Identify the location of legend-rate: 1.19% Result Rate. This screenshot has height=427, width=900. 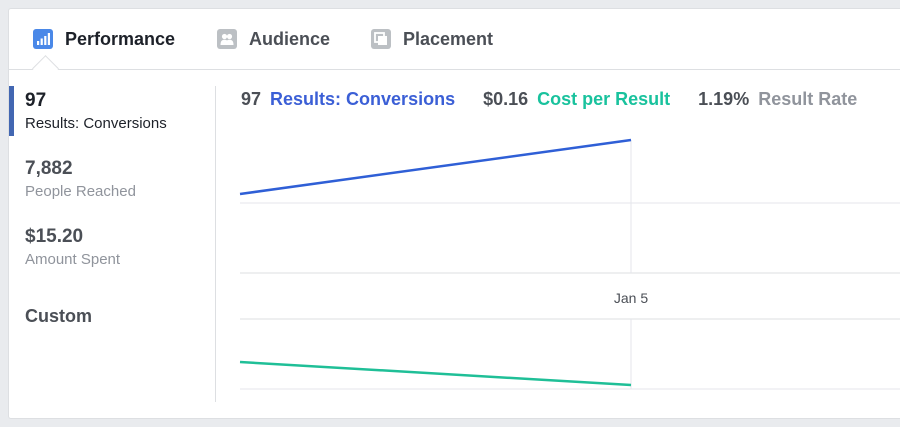
(777, 99).